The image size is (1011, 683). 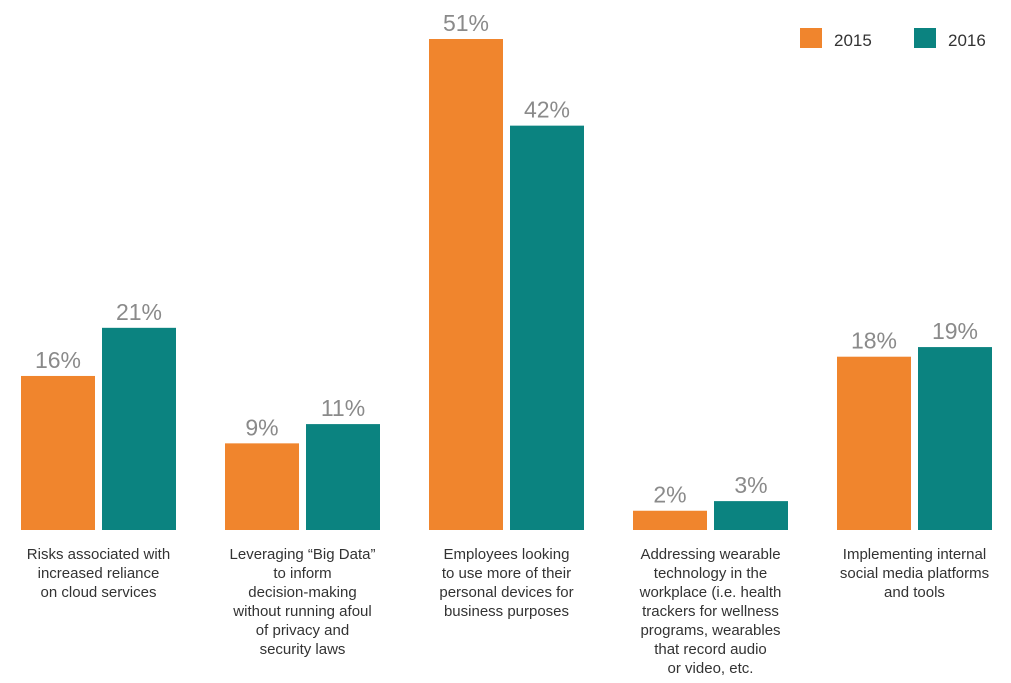 I want to click on value-label-2015-cat-2: 9%, so click(x=261, y=427).